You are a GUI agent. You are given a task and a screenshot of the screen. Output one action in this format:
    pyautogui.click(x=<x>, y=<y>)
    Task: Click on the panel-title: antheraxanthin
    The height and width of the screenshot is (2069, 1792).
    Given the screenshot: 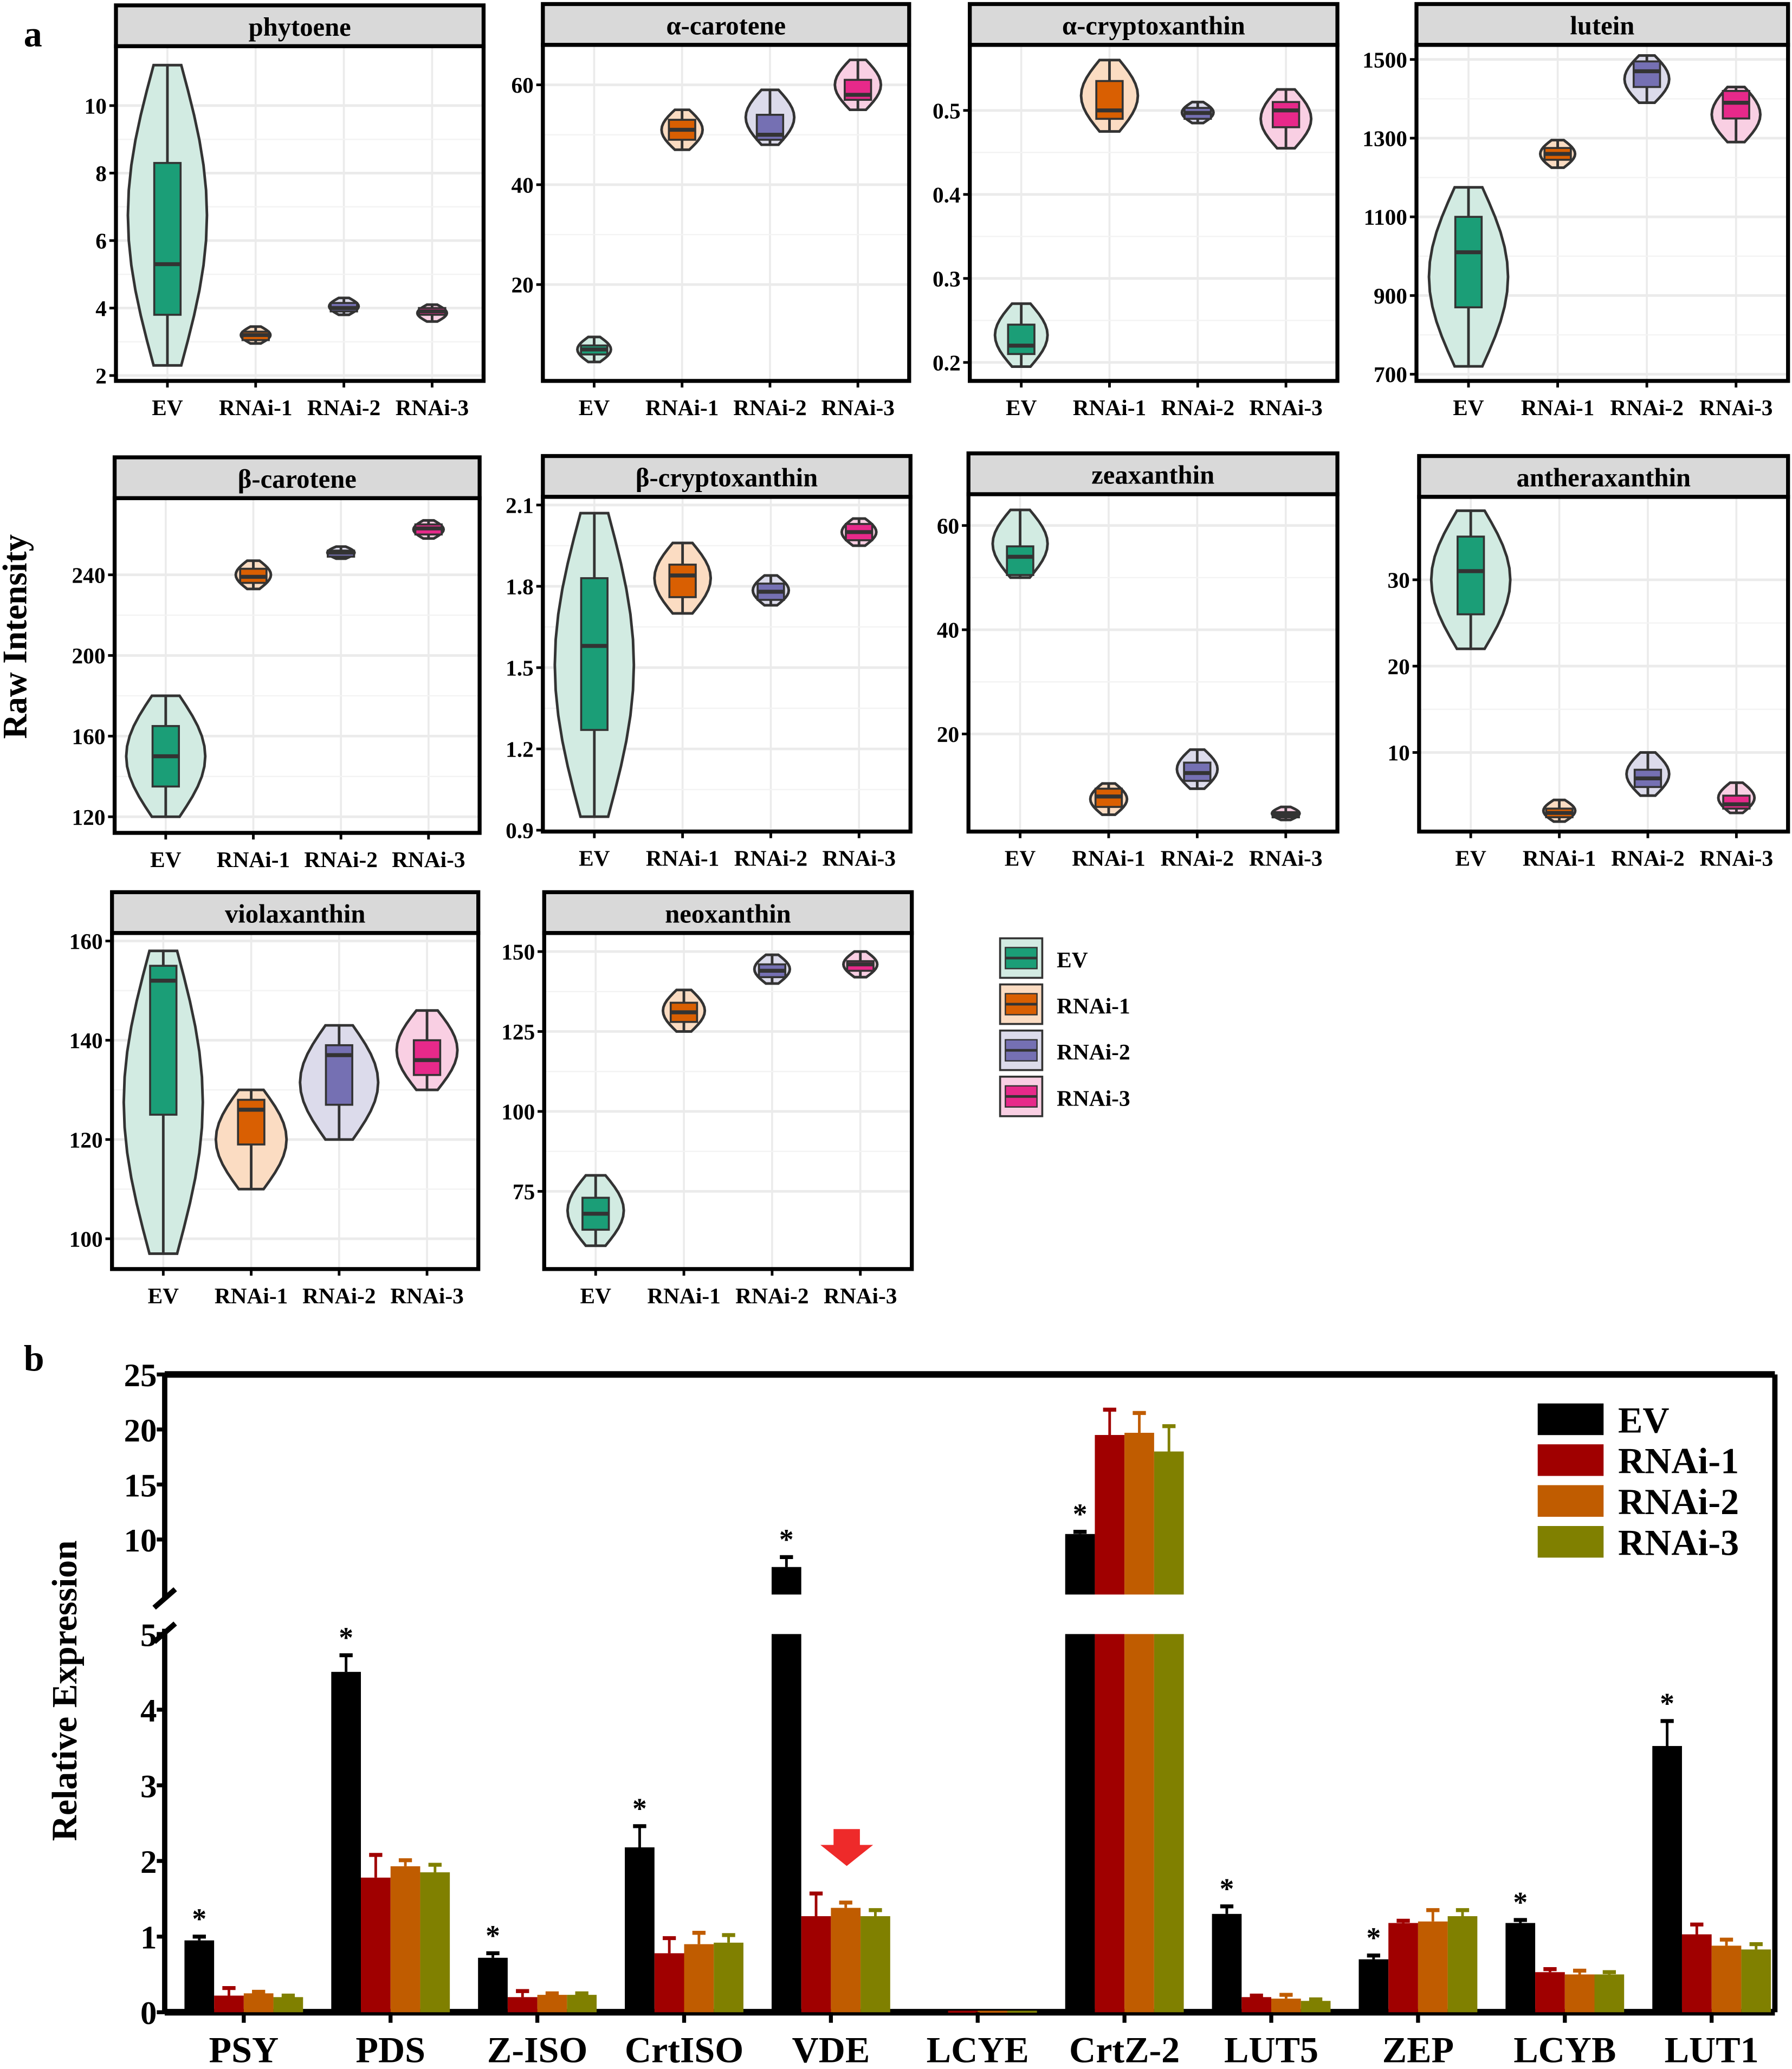 What is the action you would take?
    pyautogui.click(x=1604, y=477)
    